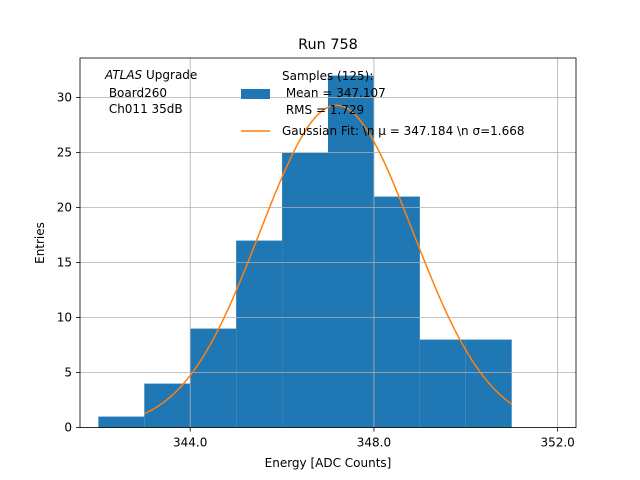 The width and height of the screenshot is (640, 480). Describe the element at coordinates (557, 443) in the screenshot. I see `x-tick-label: 352.0` at that location.